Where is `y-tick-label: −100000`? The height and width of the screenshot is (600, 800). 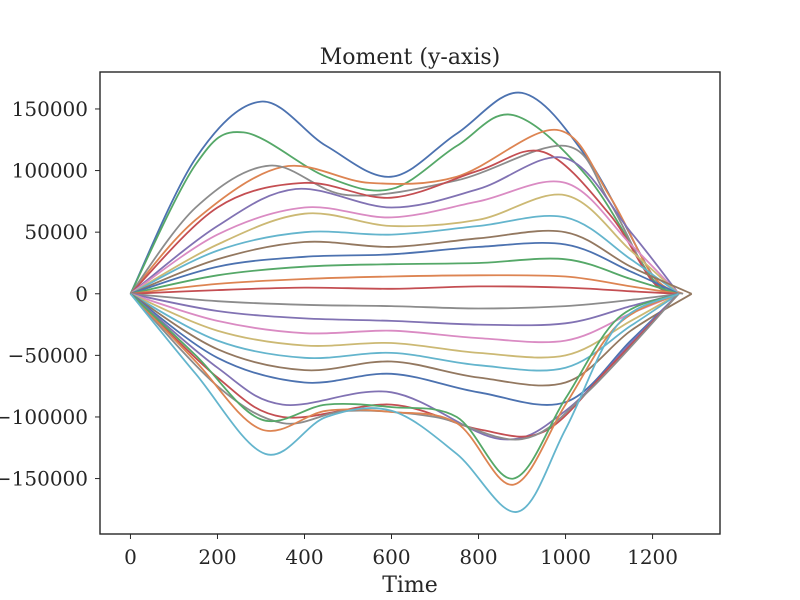 y-tick-label: −100000 is located at coordinates (44, 417).